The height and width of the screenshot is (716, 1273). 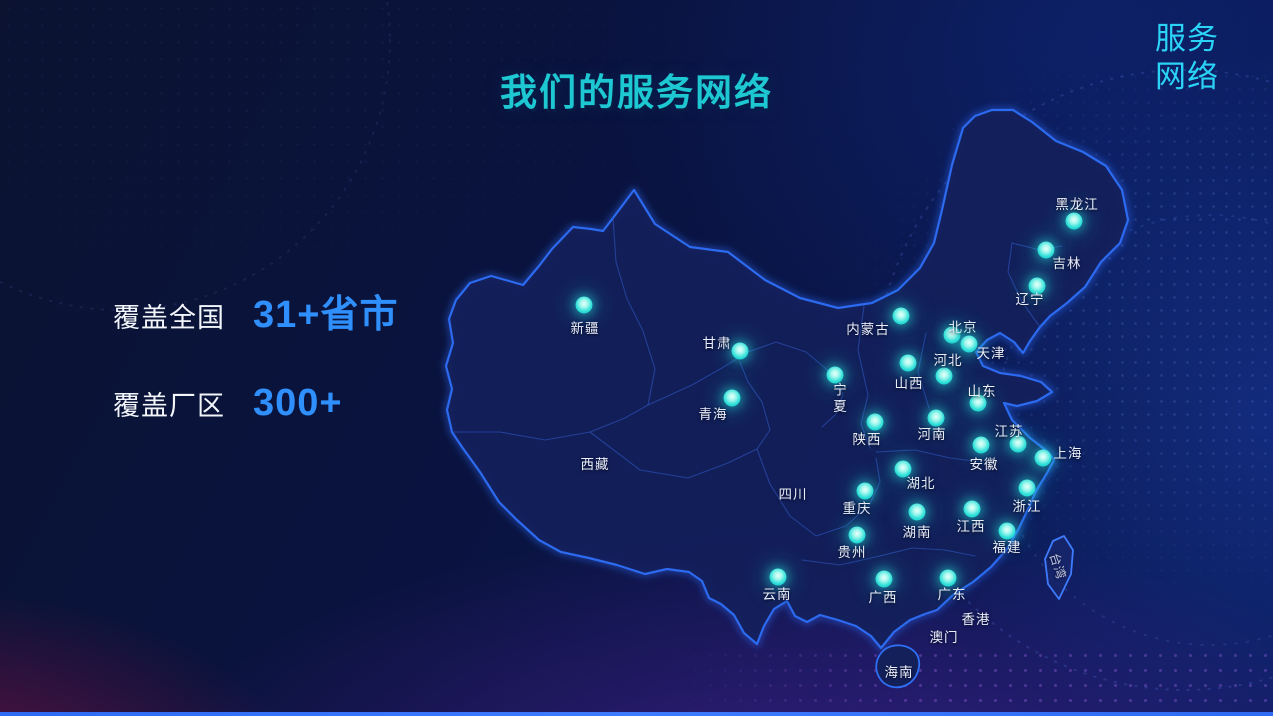 I want to click on city-dot-重庆, so click(x=865, y=491).